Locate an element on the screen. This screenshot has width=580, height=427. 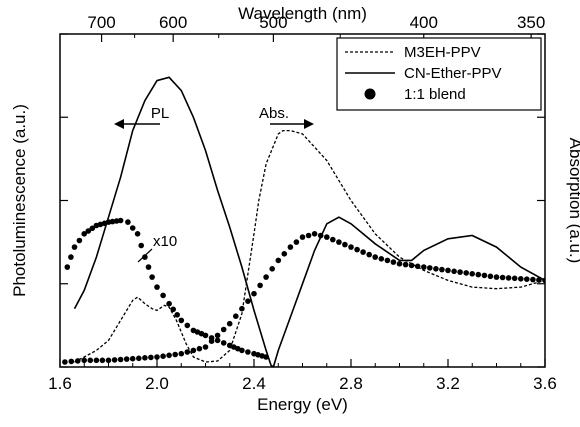
annotations-group: PL Abs. x10 is located at coordinates (214, 184).